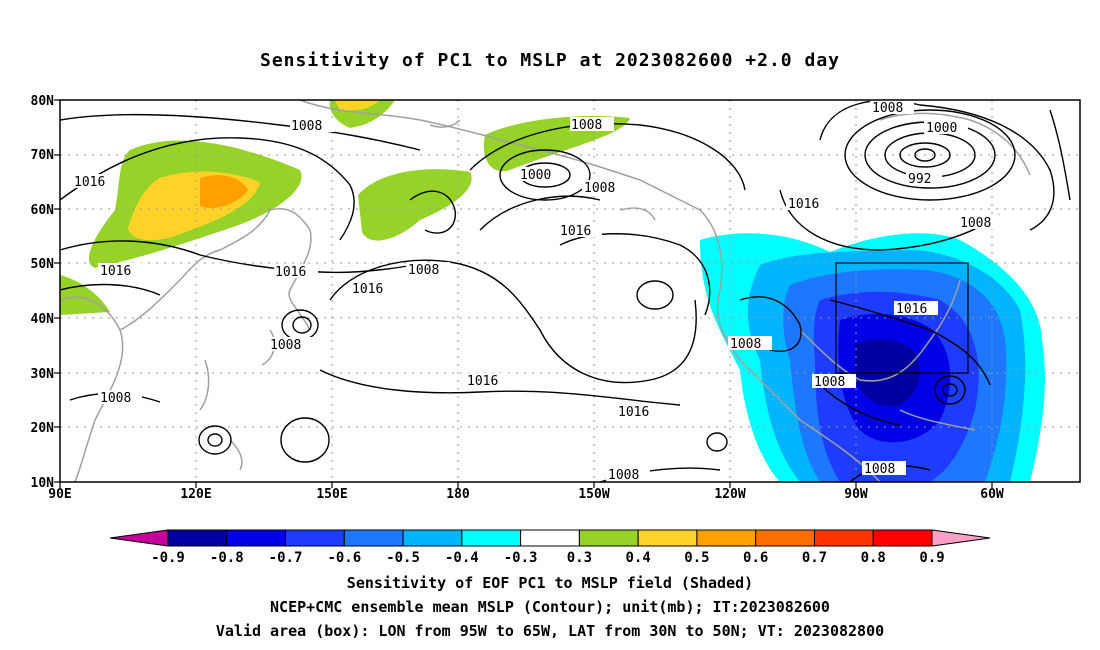  I want to click on colorbar-label: 0.7, so click(814, 558).